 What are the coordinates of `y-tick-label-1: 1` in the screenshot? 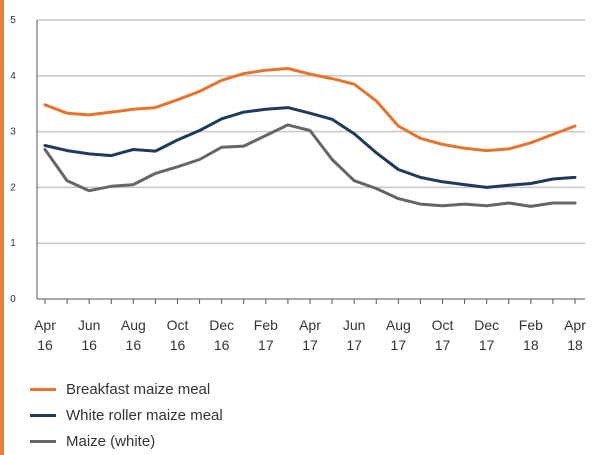 It's located at (13, 243).